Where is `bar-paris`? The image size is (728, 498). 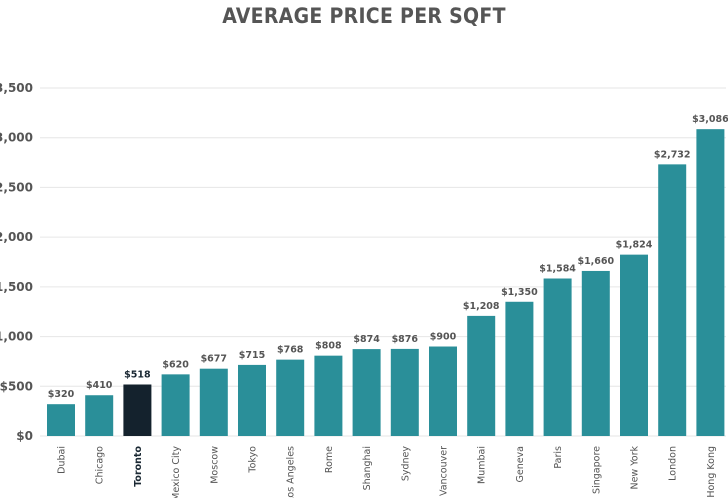
bar-paris is located at coordinates (557, 357).